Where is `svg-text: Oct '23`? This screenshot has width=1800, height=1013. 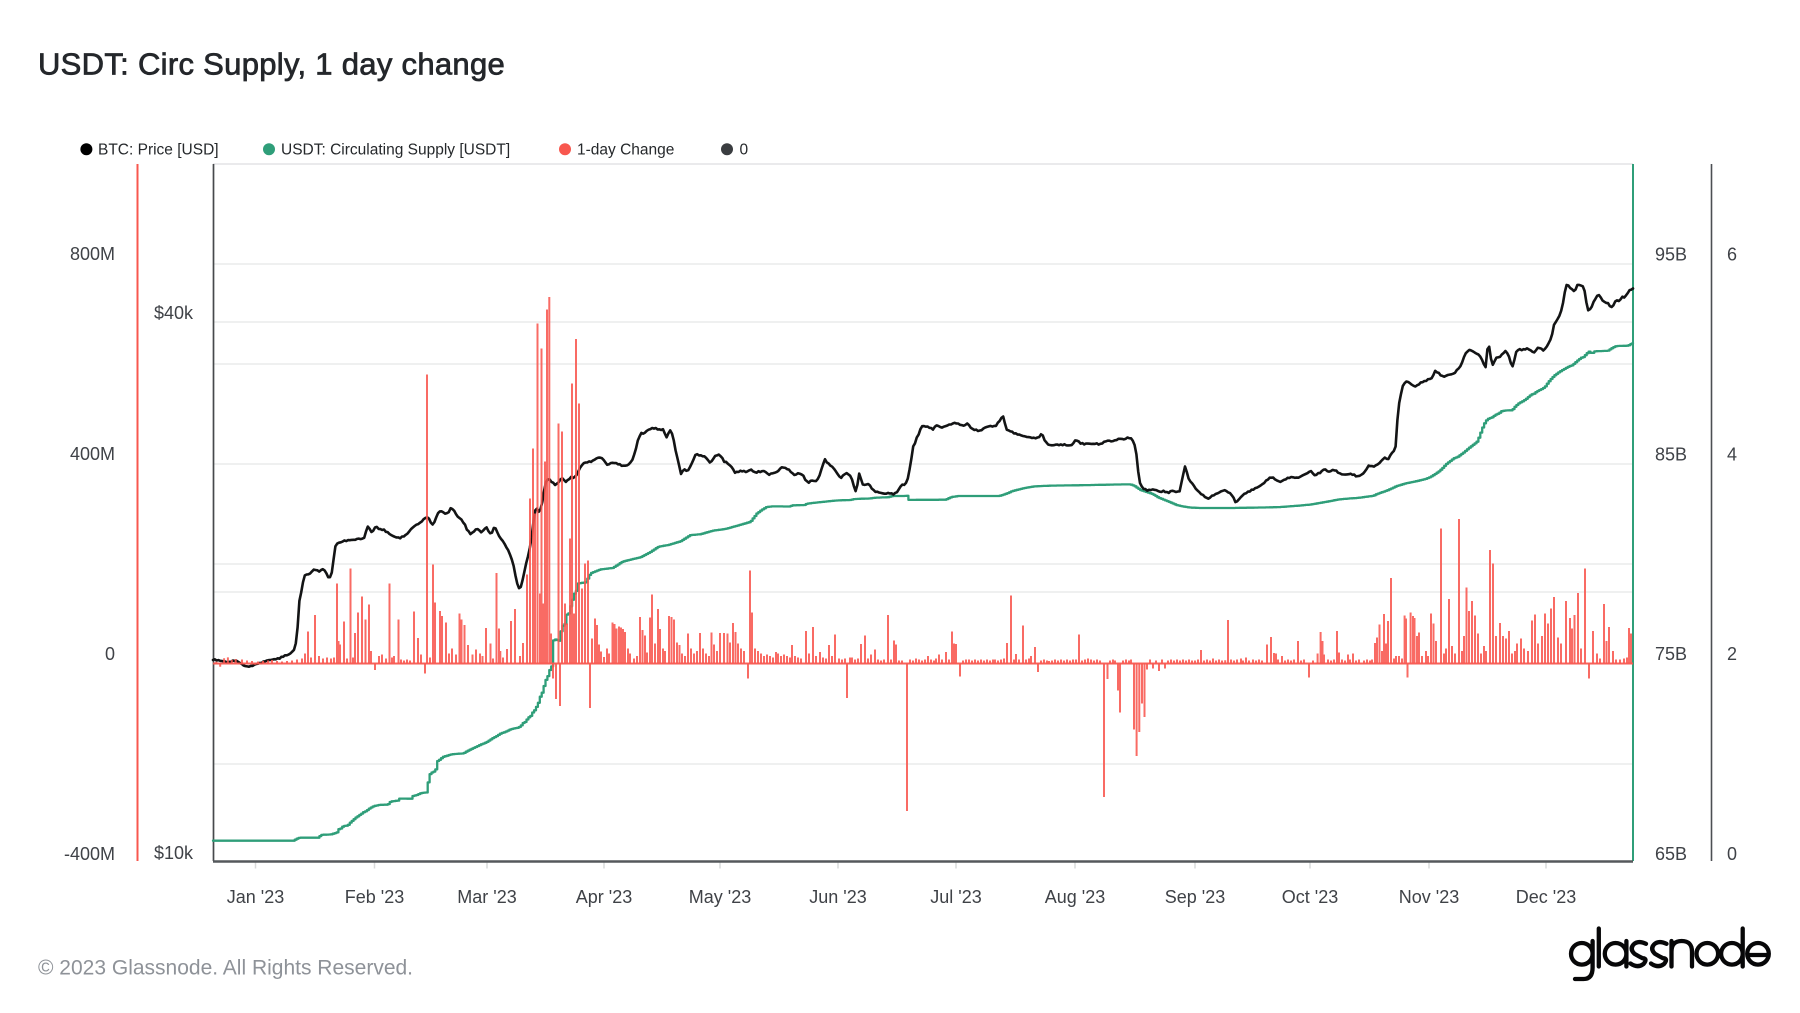
svg-text: Oct '23 is located at coordinates (1310, 897).